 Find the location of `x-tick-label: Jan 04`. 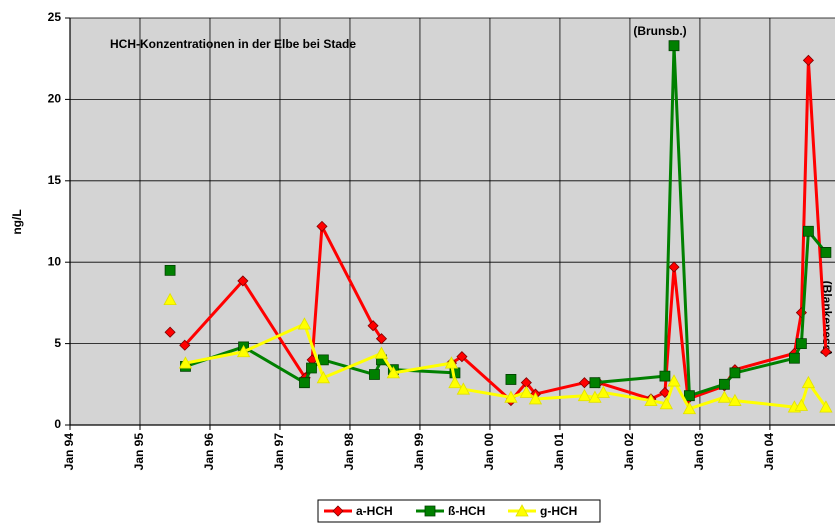

x-tick-label: Jan 04 is located at coordinates (769, 452).